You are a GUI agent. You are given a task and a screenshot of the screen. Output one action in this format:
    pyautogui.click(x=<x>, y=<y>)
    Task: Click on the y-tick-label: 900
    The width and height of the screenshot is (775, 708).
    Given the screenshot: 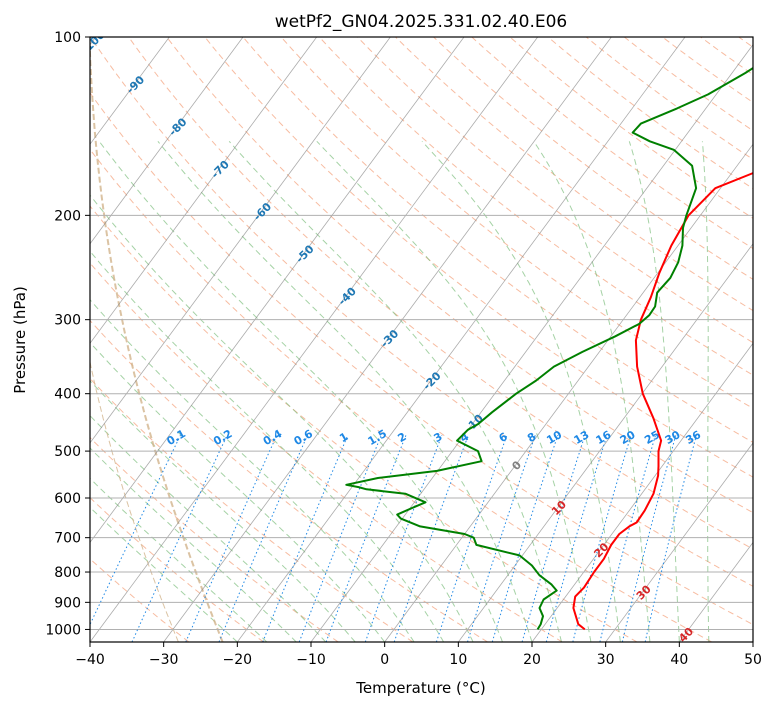 What is the action you would take?
    pyautogui.click(x=67, y=603)
    